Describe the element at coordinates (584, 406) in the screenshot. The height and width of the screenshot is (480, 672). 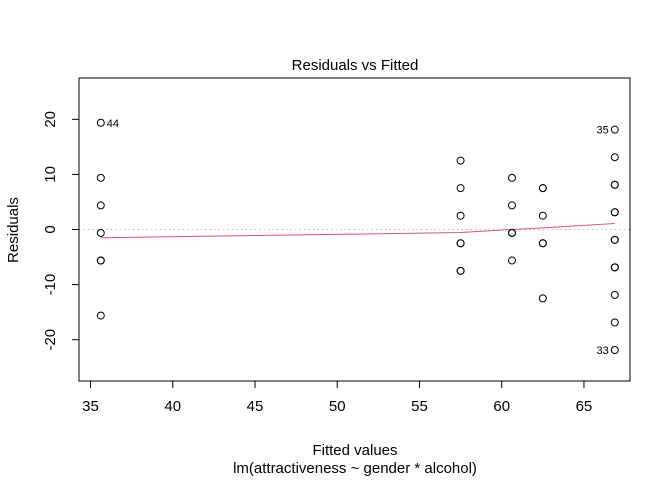
I see `x-tick-label: 65` at that location.